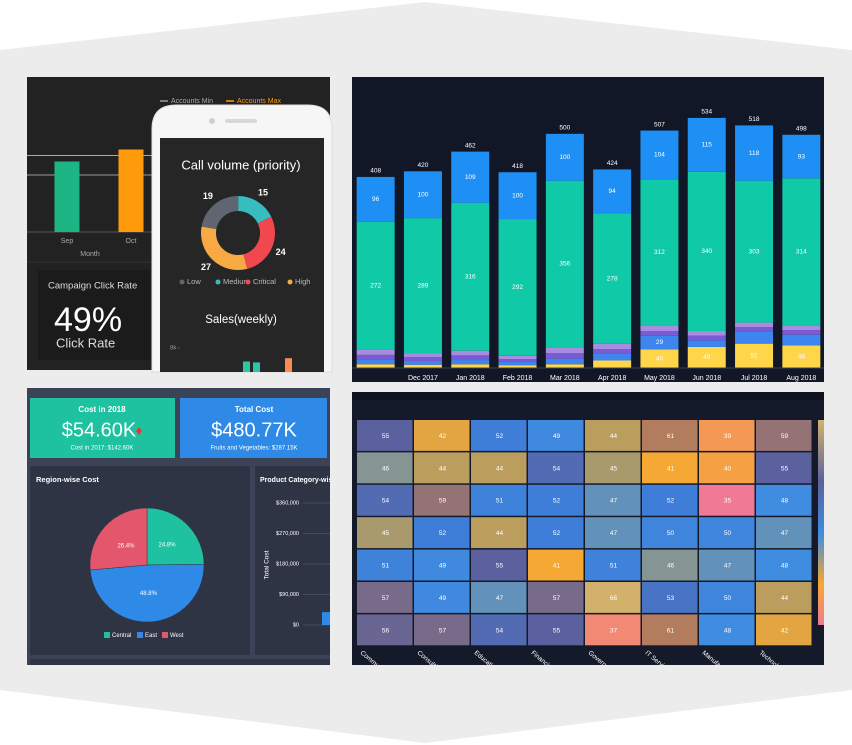  What do you see at coordinates (754, 119) in the screenshot?
I see `total-label: 518` at bounding box center [754, 119].